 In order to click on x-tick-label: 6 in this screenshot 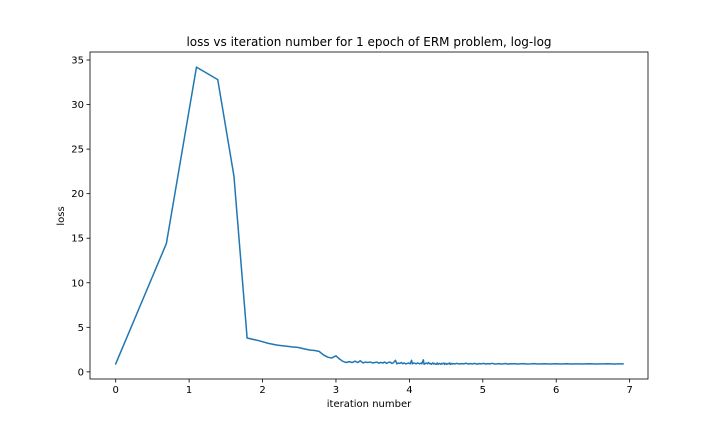, I will do `click(556, 390)`.